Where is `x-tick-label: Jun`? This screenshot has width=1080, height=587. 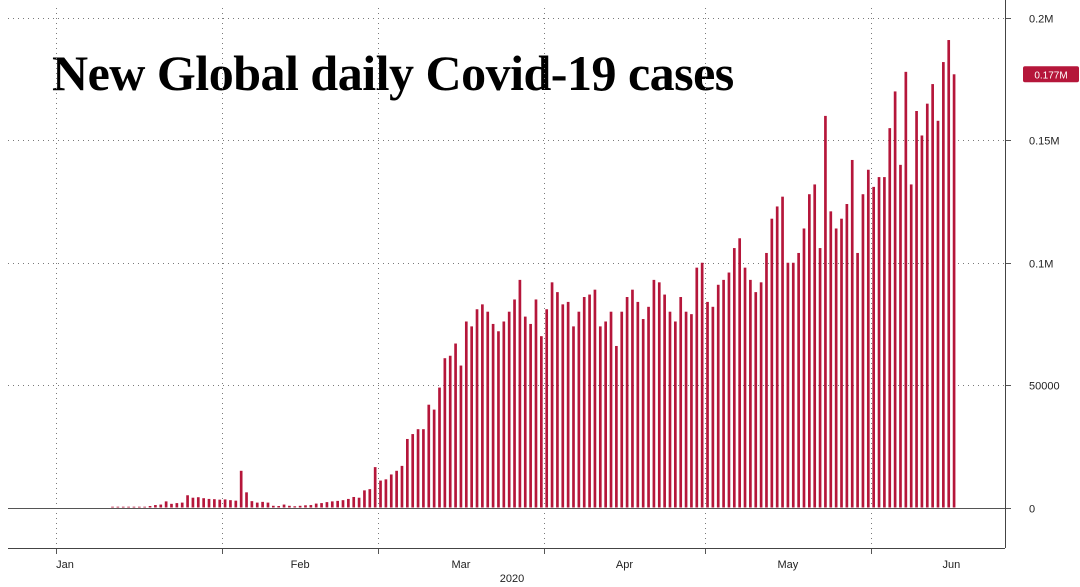 x-tick-label: Jun is located at coordinates (952, 565).